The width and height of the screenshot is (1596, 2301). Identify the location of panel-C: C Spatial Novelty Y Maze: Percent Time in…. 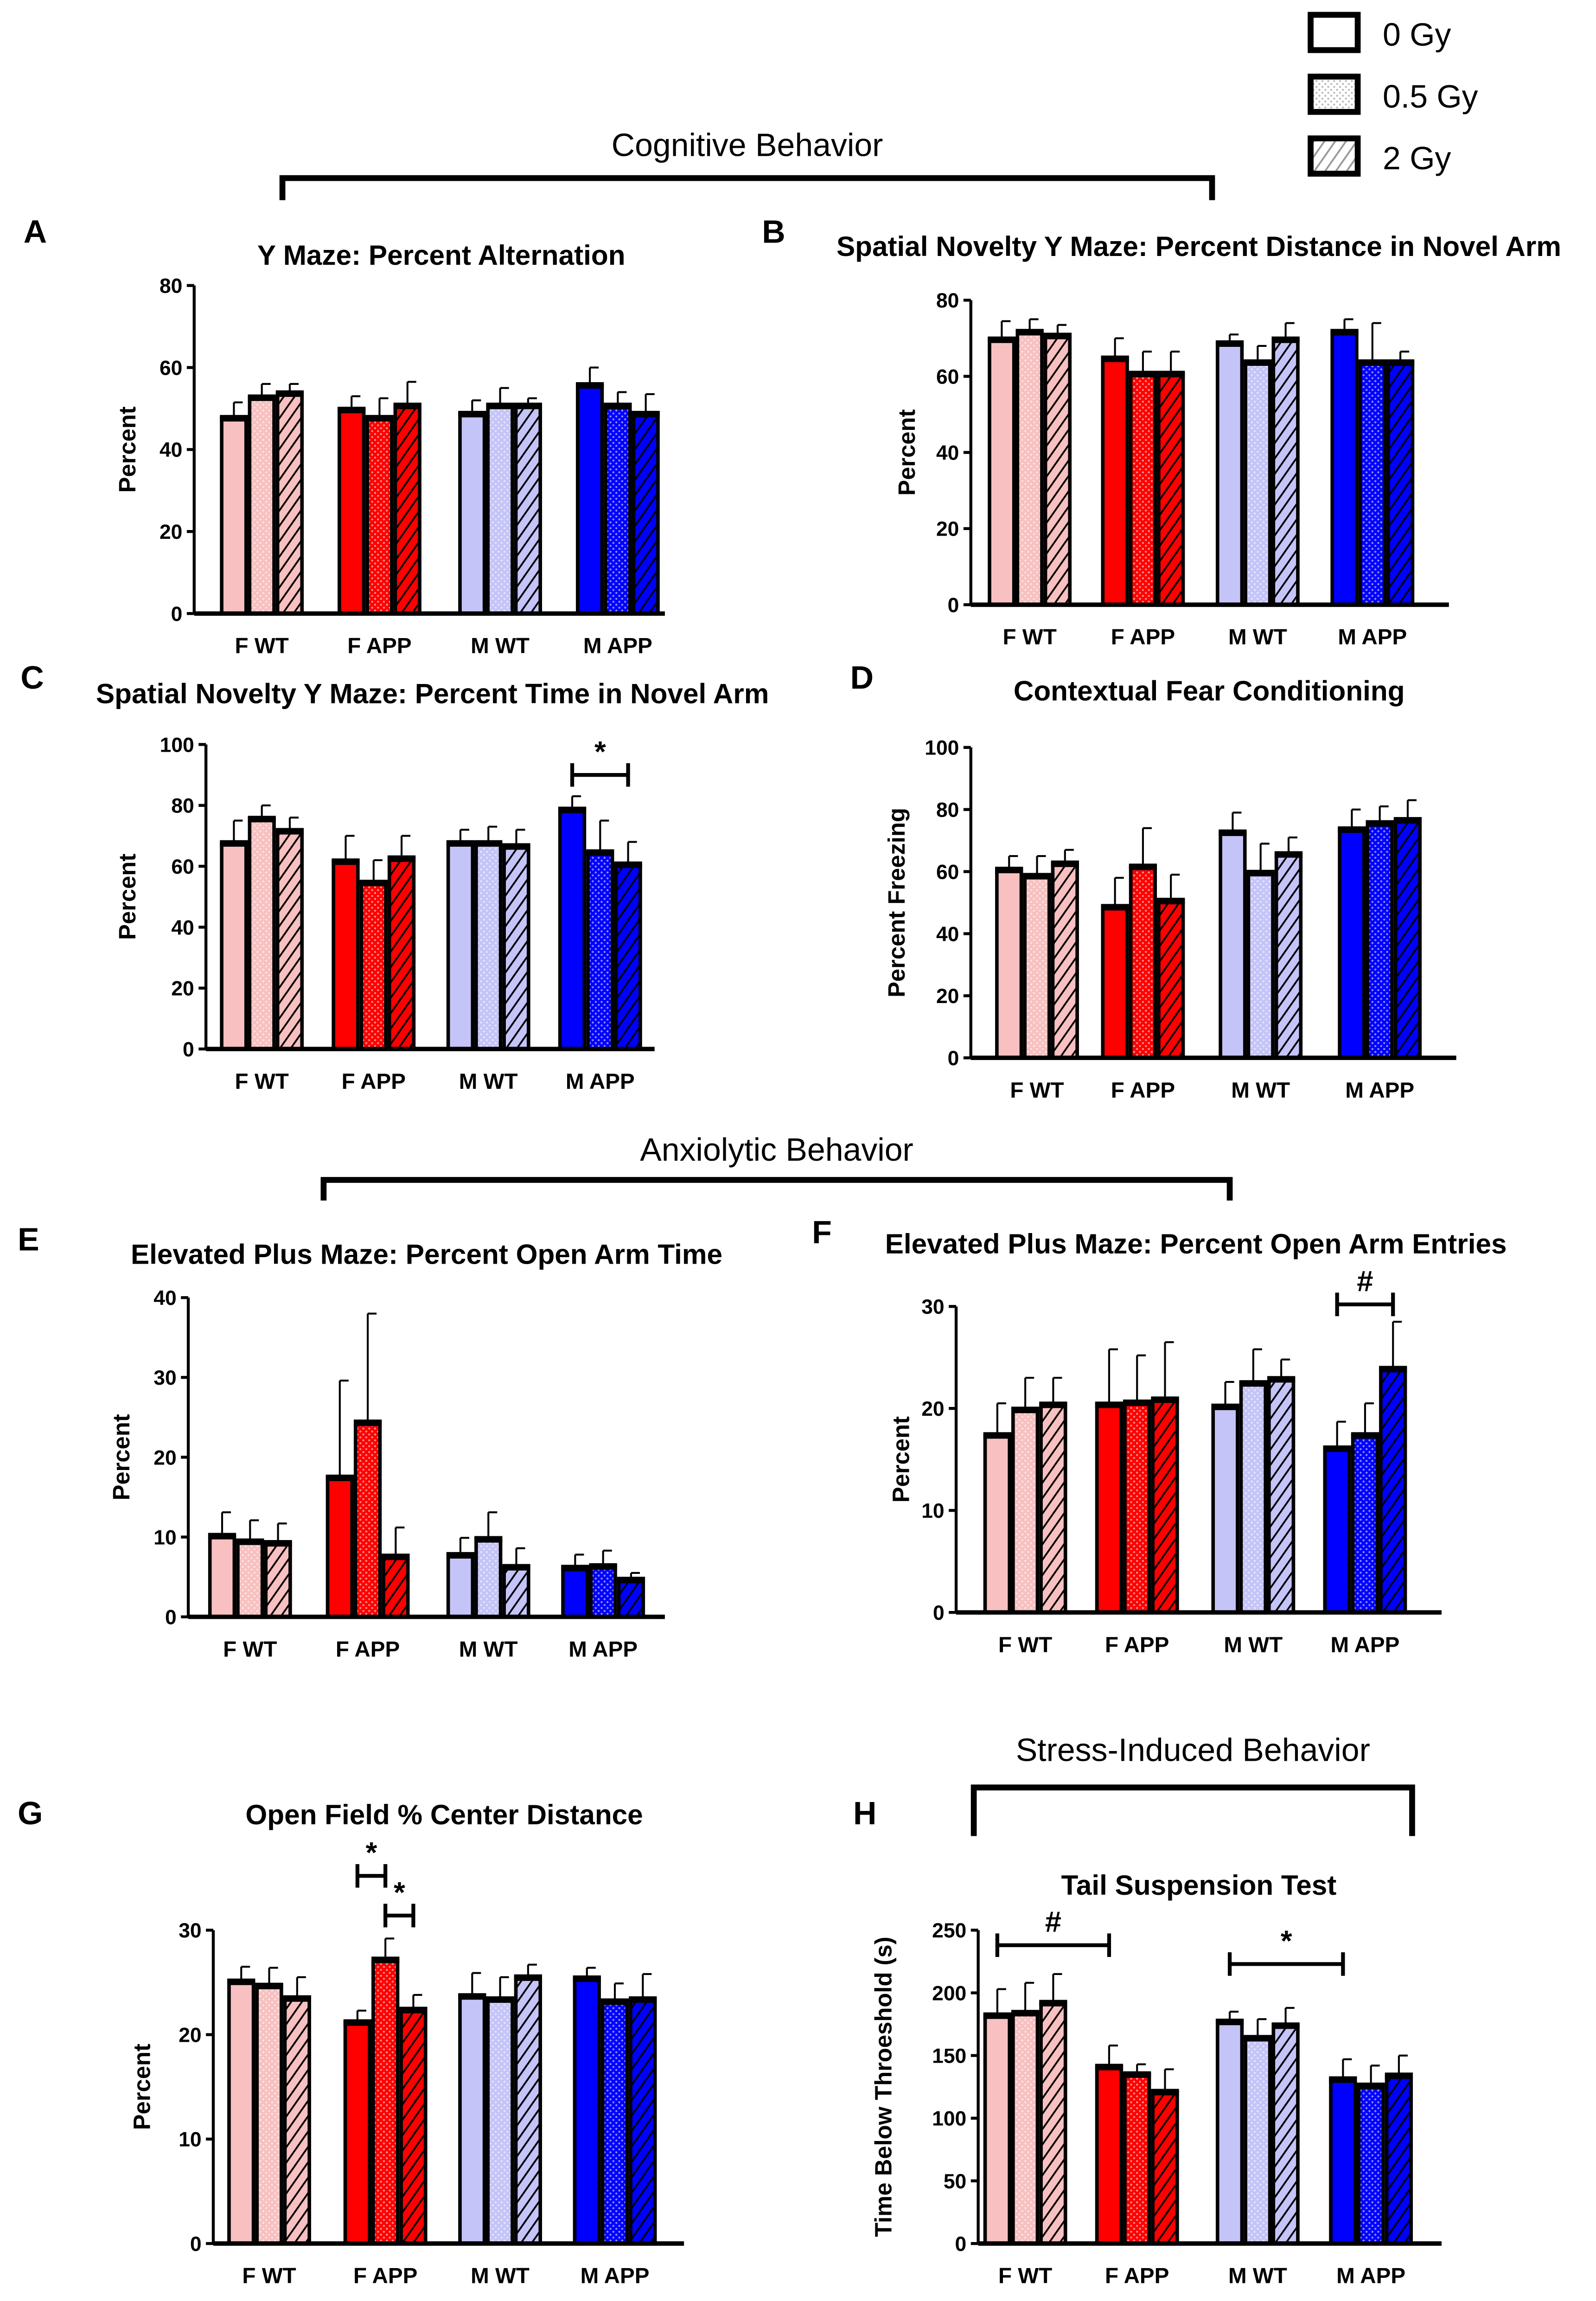
(394, 876).